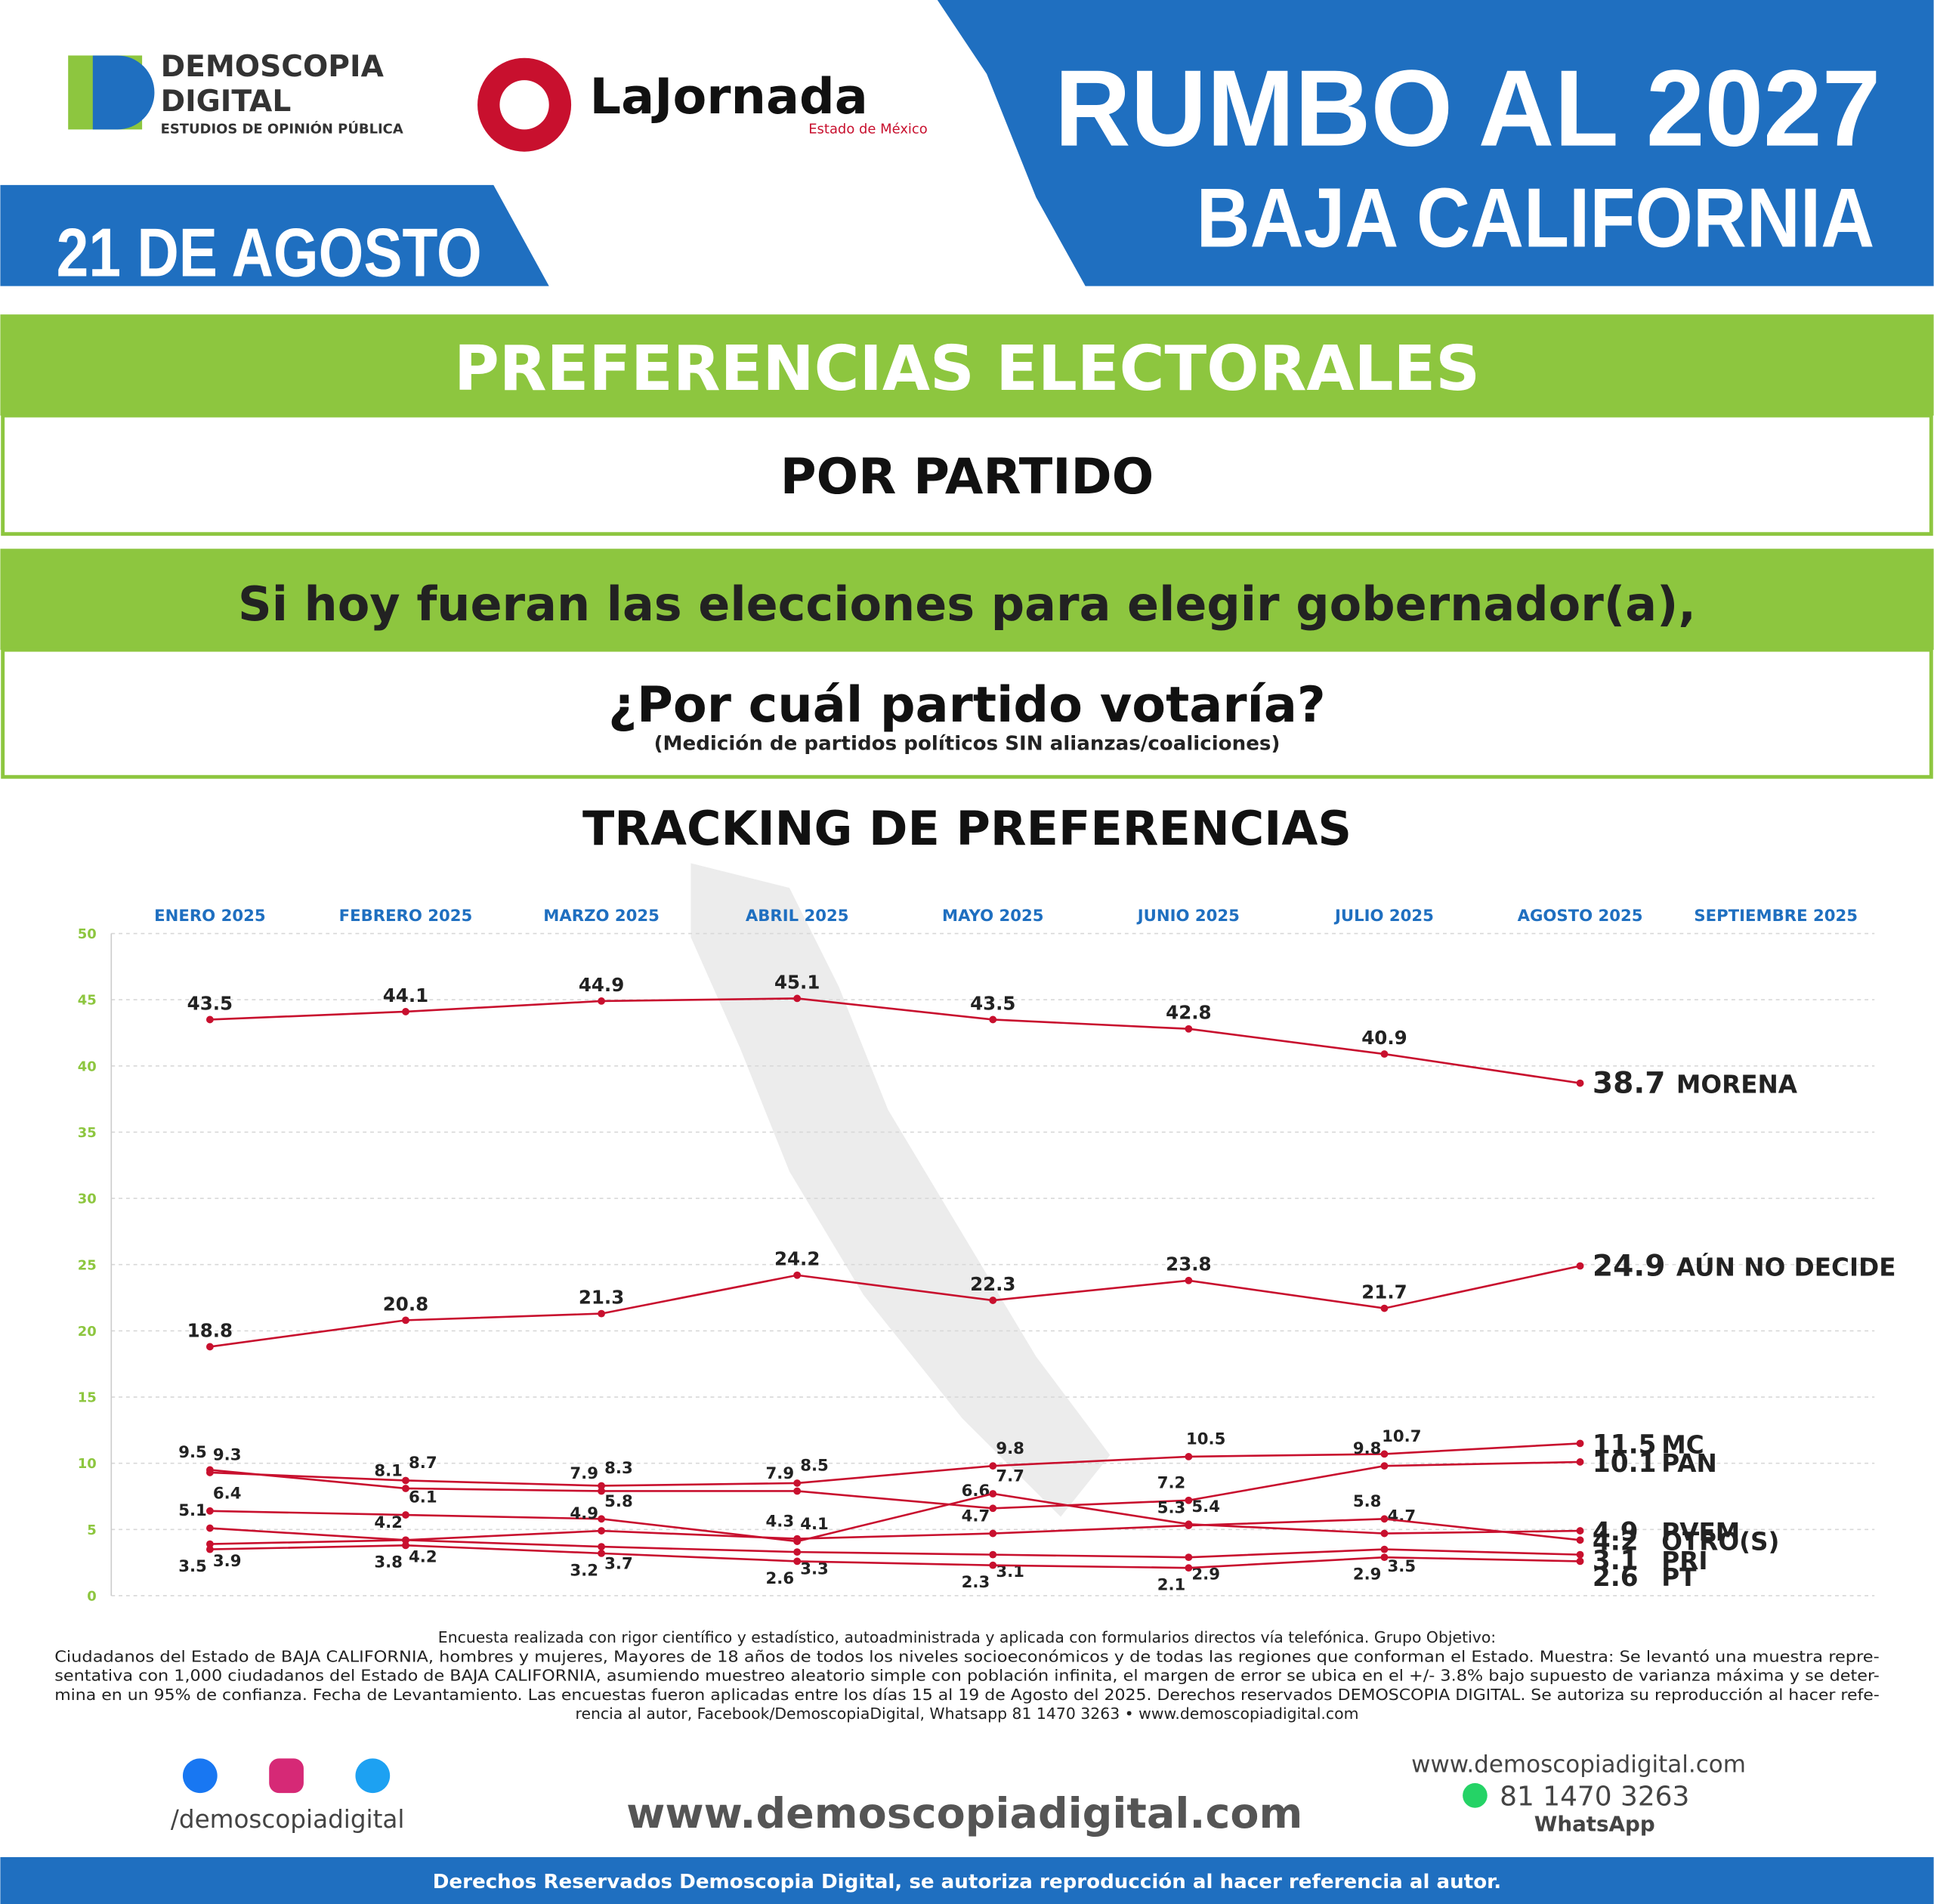  I want to click on date-band, so click(274, 235).